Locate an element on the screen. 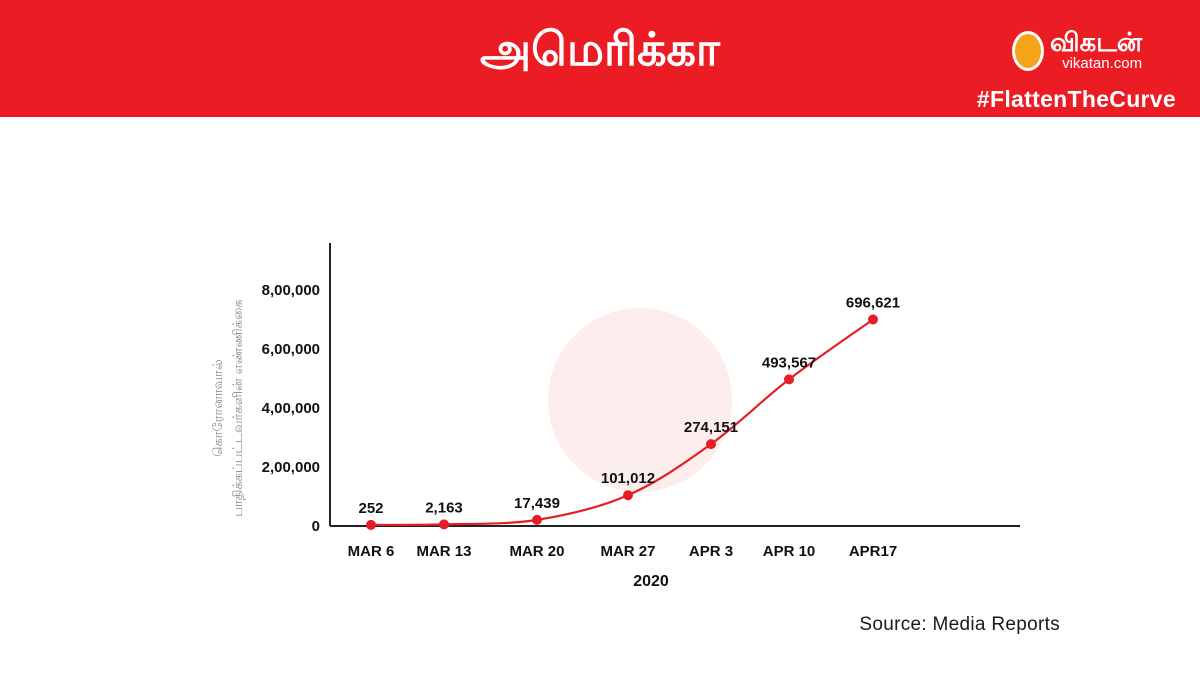 The image size is (1200, 675). logo-url: vikatan.com is located at coordinates (1102, 63).